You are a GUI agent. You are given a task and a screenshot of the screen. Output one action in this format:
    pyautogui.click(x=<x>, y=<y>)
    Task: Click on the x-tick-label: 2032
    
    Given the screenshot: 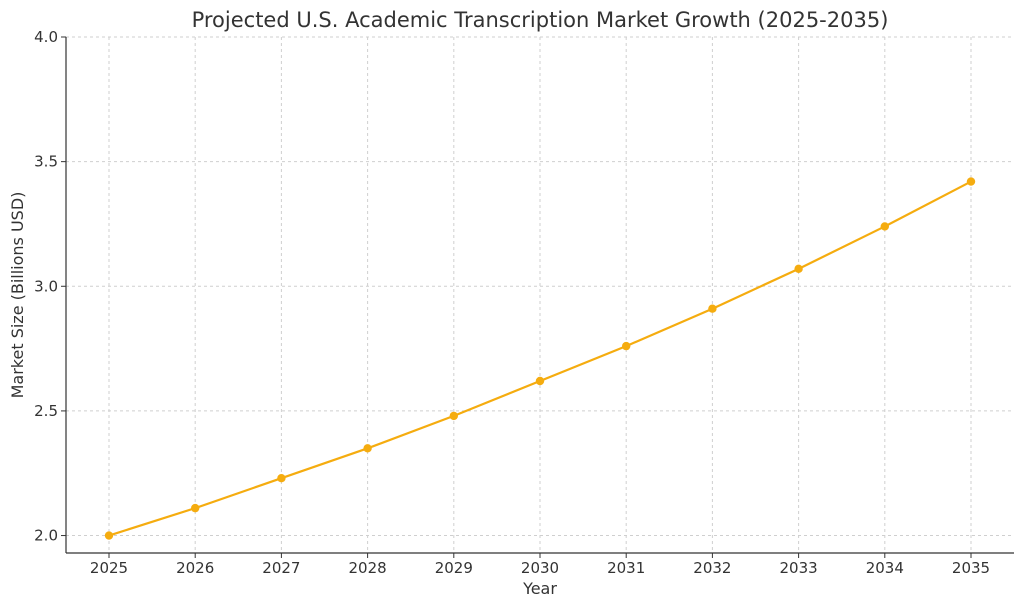 What is the action you would take?
    pyautogui.click(x=712, y=568)
    